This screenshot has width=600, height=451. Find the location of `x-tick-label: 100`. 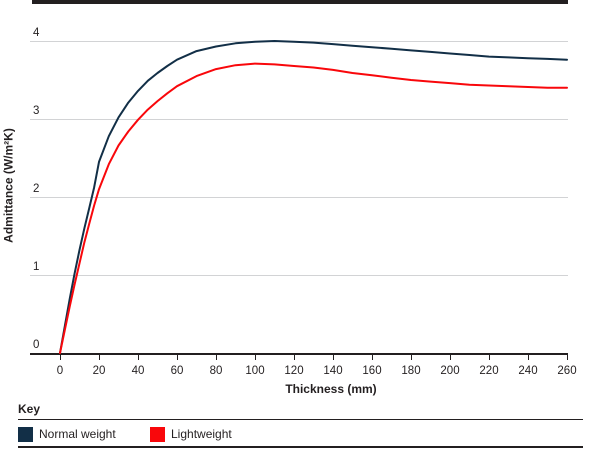

x-tick-label: 100 is located at coordinates (254, 371).